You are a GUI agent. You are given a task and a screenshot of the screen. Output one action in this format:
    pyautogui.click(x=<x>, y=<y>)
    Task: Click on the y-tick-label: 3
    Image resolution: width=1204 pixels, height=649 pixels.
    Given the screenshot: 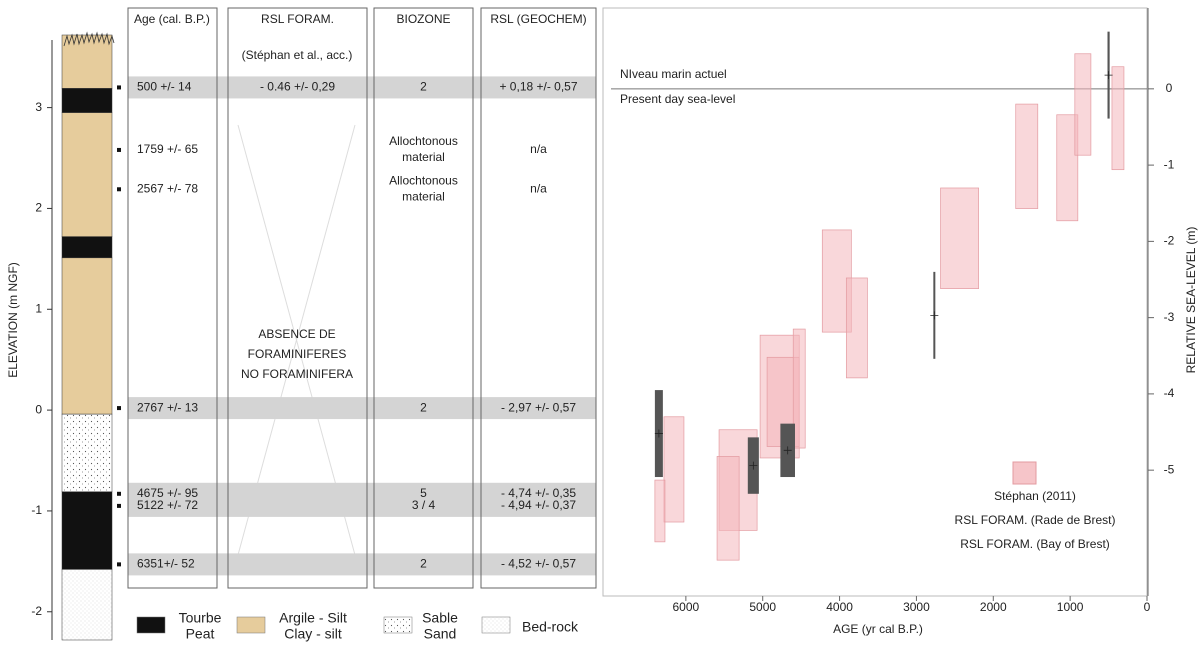 What is the action you would take?
    pyautogui.click(x=38, y=107)
    